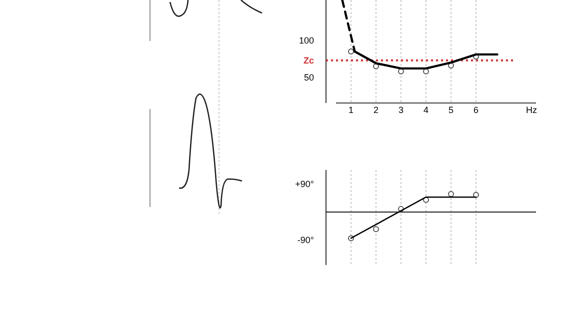 The width and height of the screenshot is (576, 336). What do you see at coordinates (426, 110) in the screenshot?
I see `x-tick-label: 4` at bounding box center [426, 110].